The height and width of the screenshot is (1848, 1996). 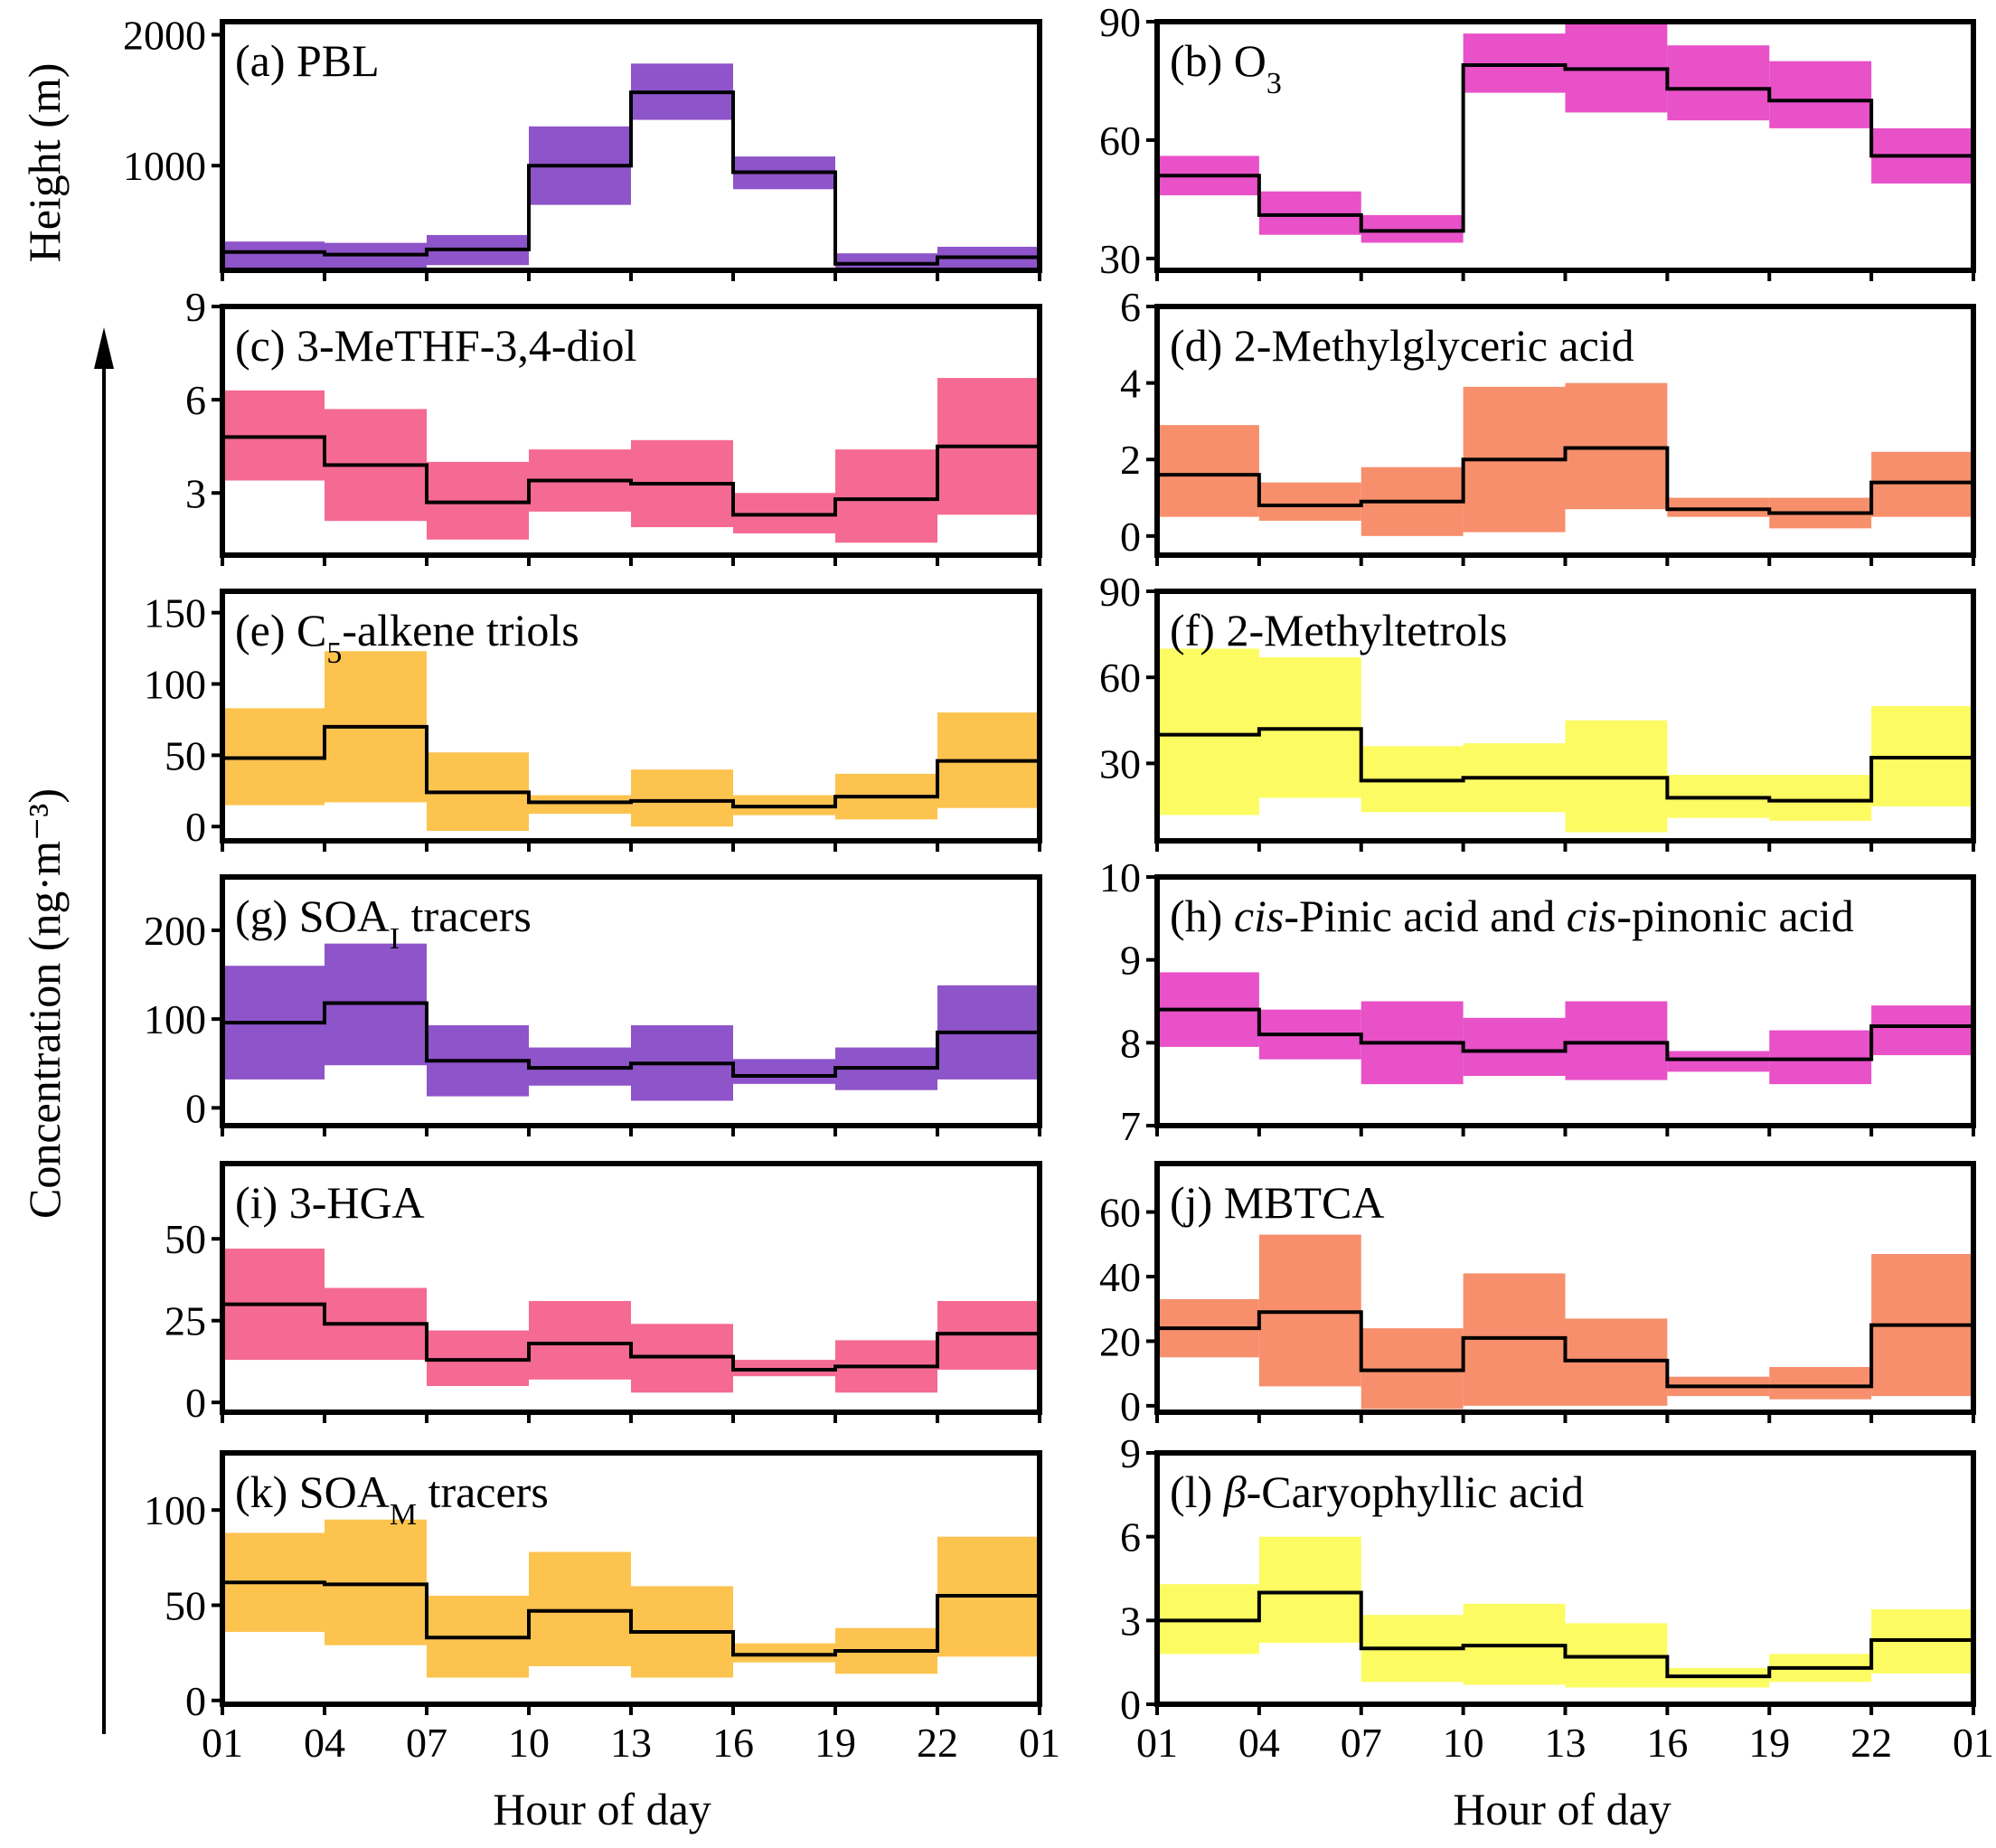 I want to click on panel-label-h: (h) cis-Pinic acid and cis-pinonic acid, so click(x=1512, y=916).